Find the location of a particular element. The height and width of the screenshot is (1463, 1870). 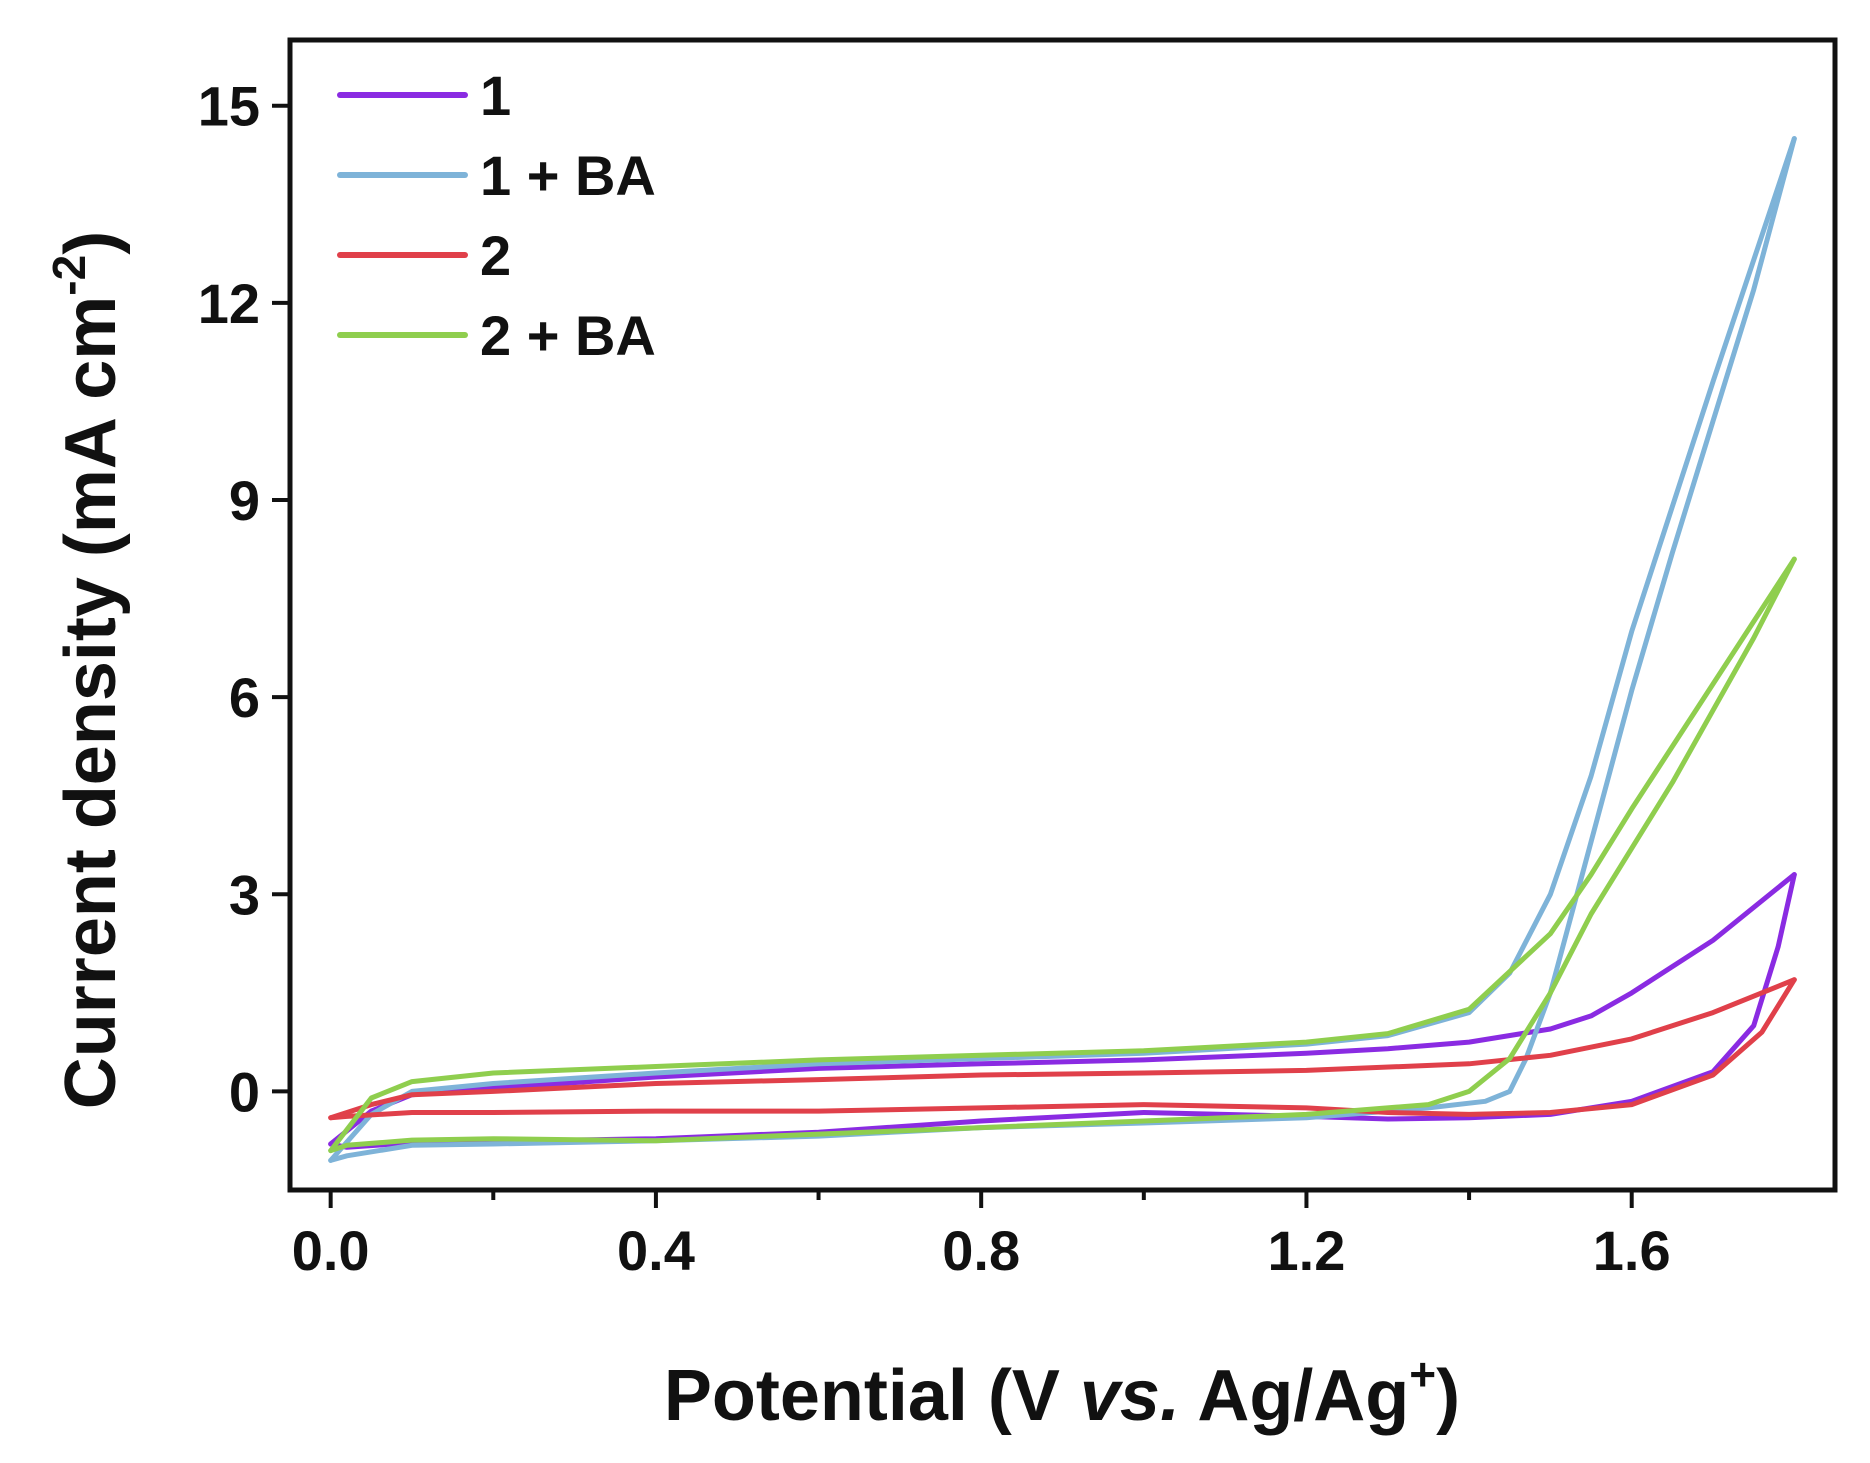

y-tick-label: 0 is located at coordinates (244, 1091).